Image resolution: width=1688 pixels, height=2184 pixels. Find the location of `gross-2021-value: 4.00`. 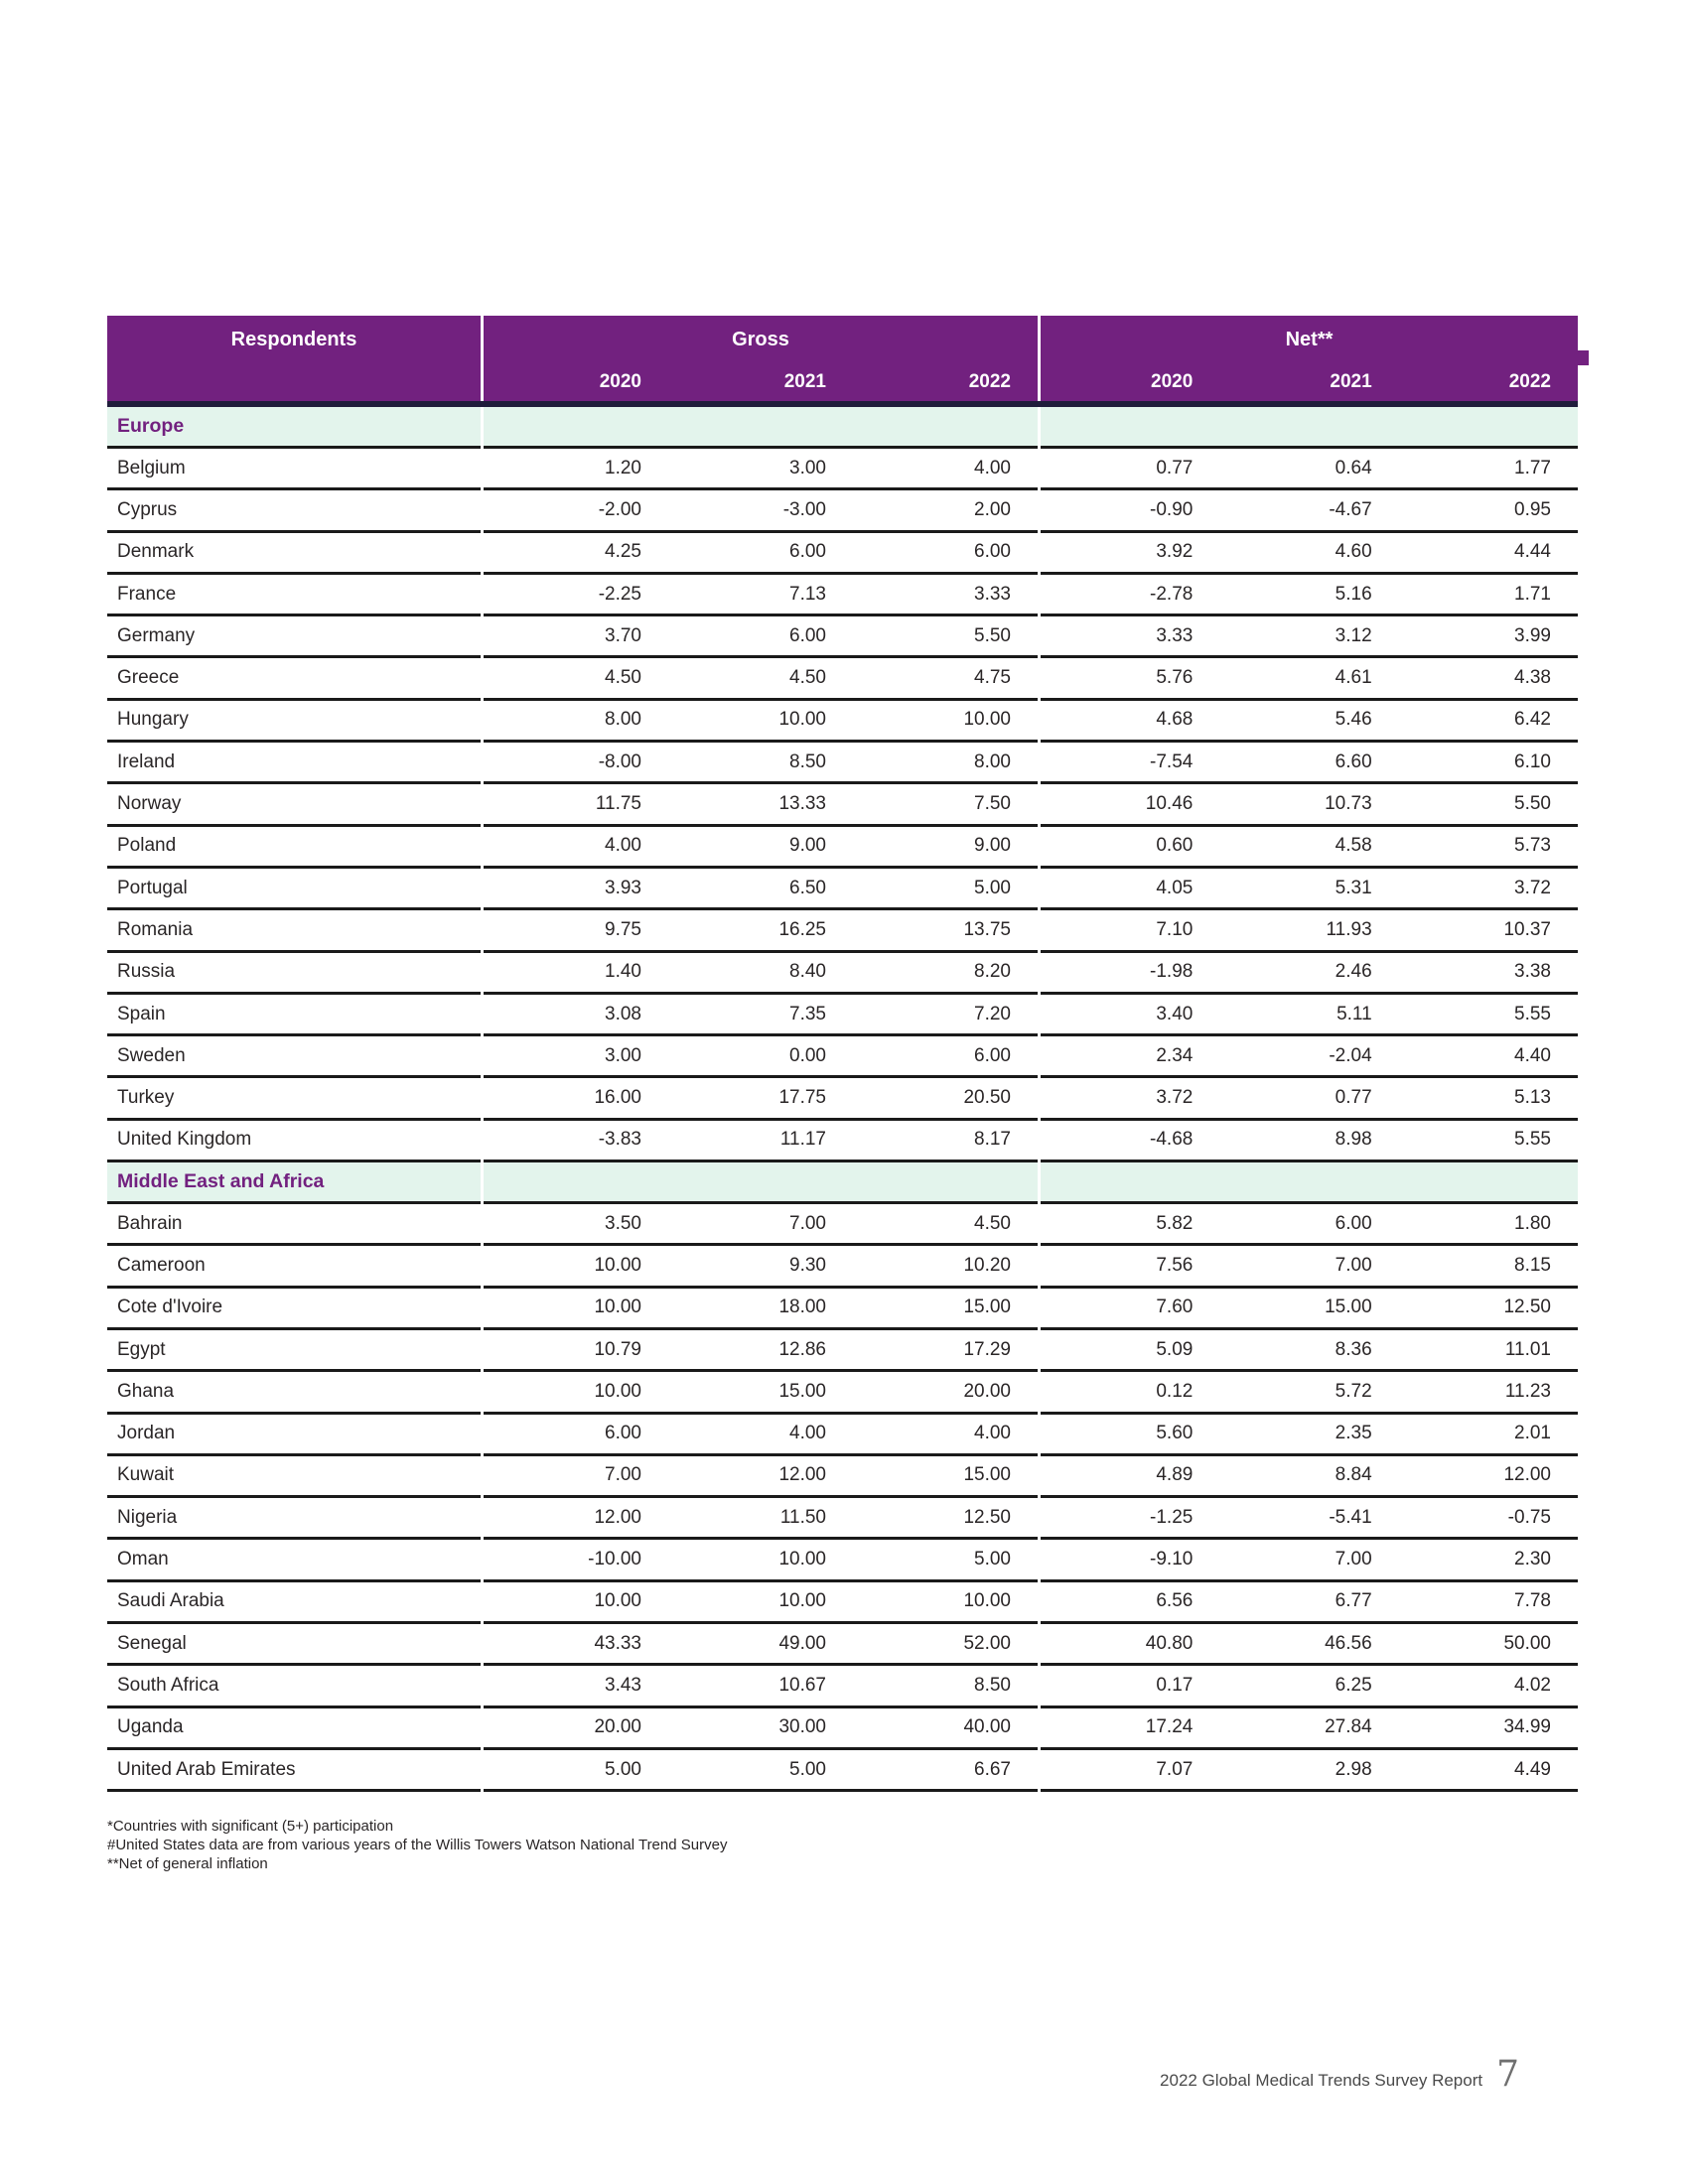

gross-2021-value: 4.00 is located at coordinates (807, 1433).